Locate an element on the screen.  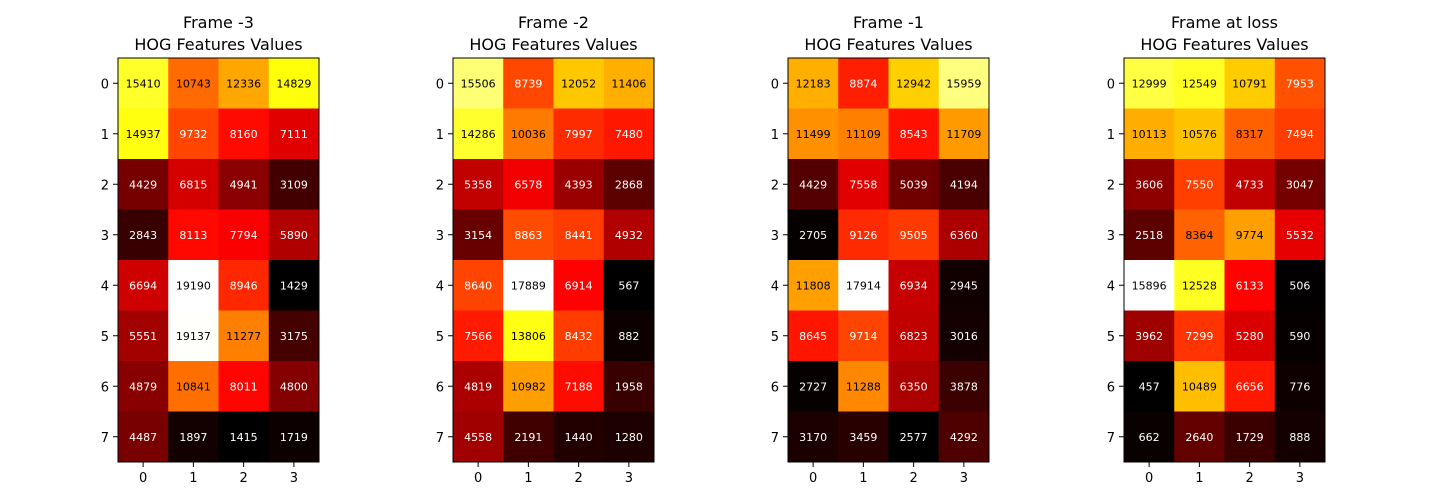
cell-value-label: 4932 is located at coordinates (629, 235).